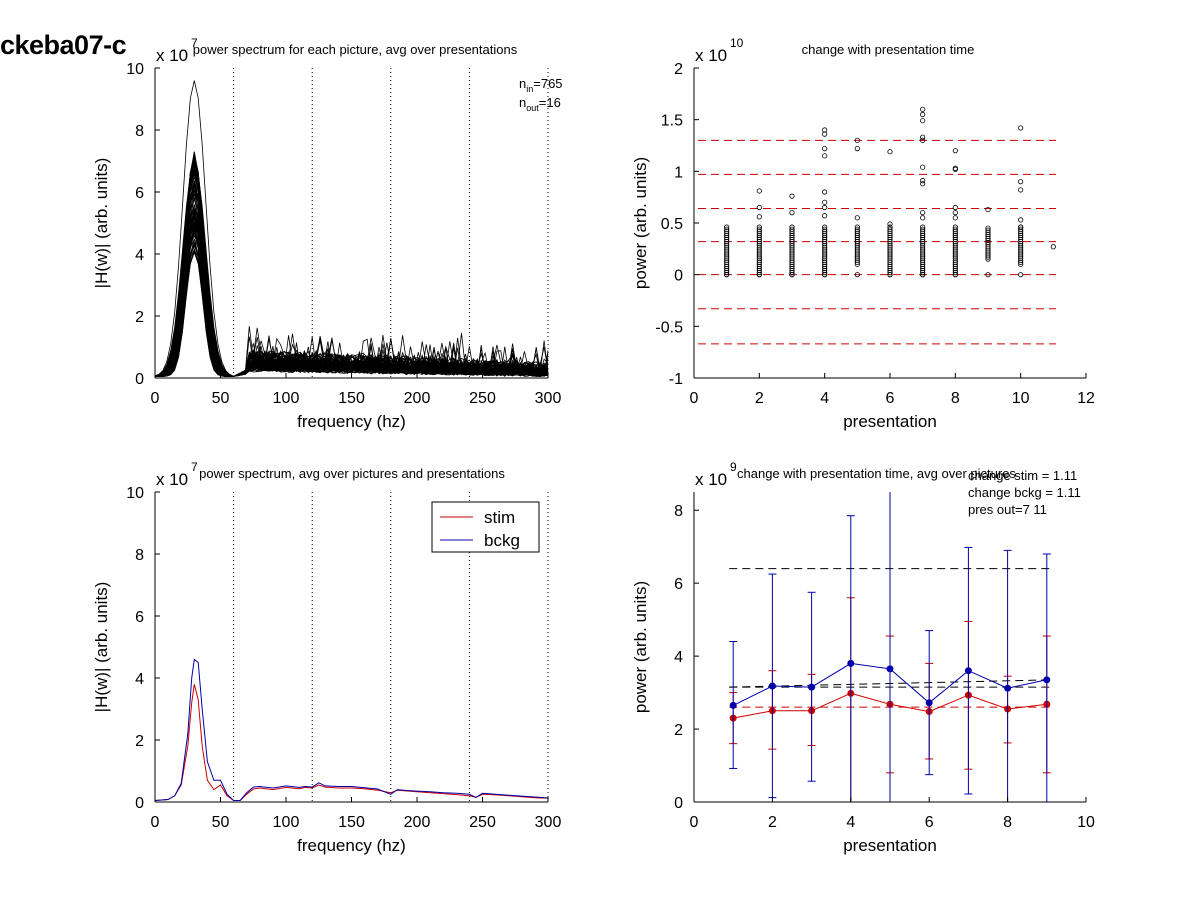 This screenshot has width=1200, height=901. I want to click on series-line-stim, so click(351, 742).